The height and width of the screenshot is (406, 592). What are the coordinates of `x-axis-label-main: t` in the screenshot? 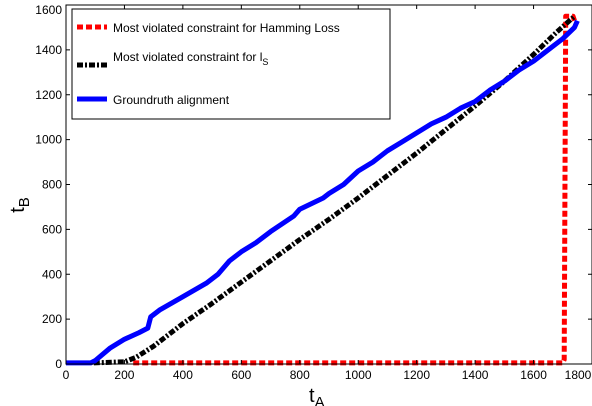 It's located at (312, 395).